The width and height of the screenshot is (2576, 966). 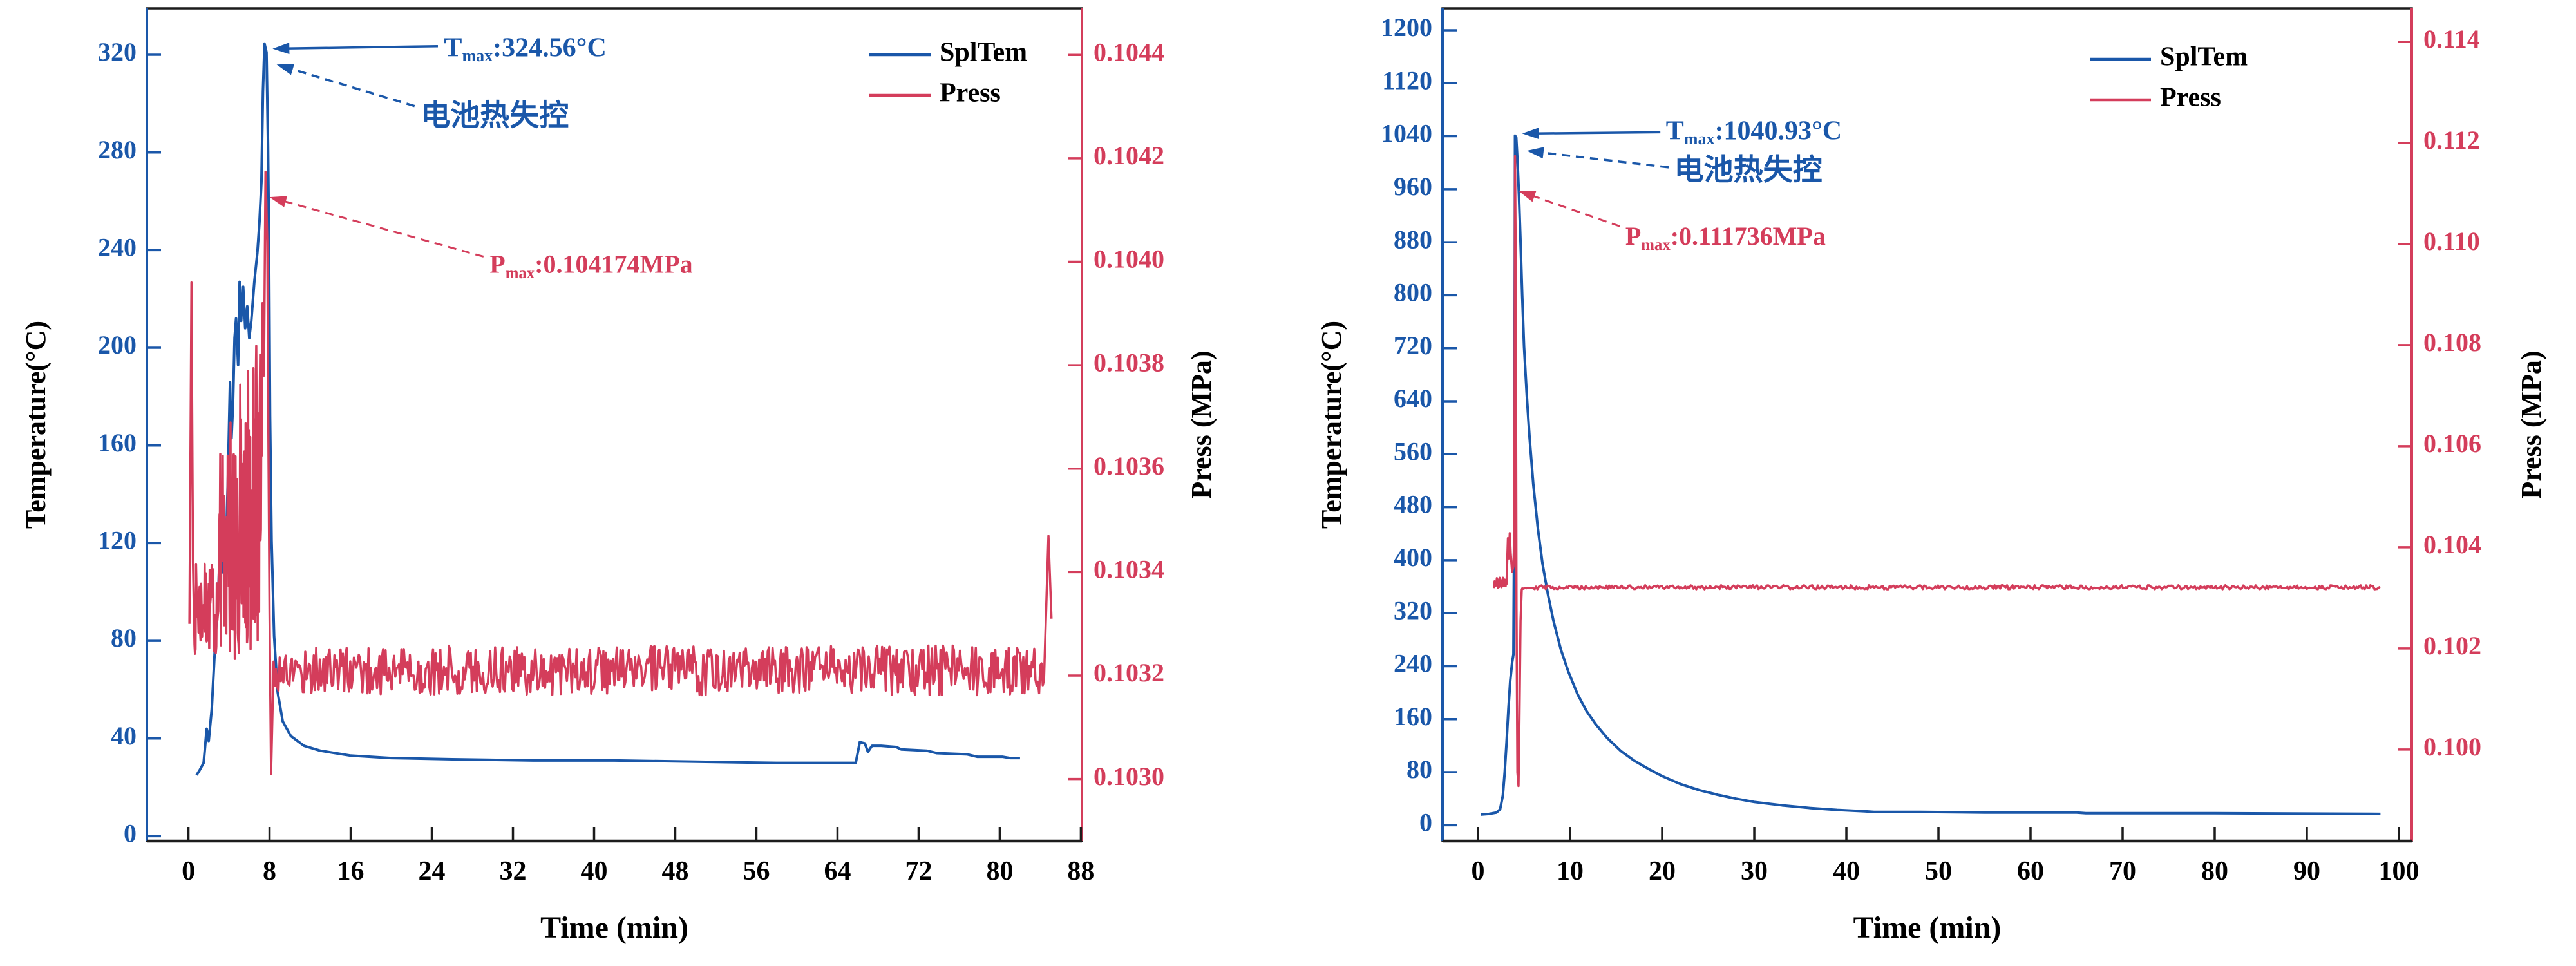 I want to click on svg-text: 0.100, so click(x=2452, y=747).